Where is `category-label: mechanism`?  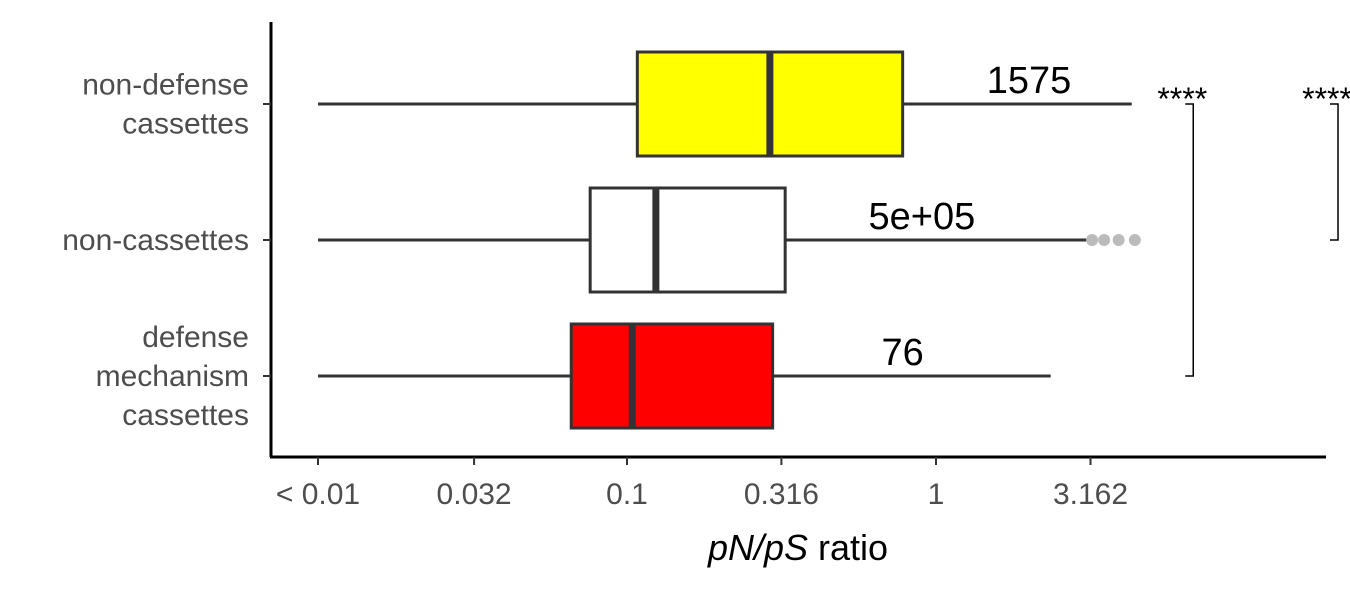
category-label: mechanism is located at coordinates (172, 376).